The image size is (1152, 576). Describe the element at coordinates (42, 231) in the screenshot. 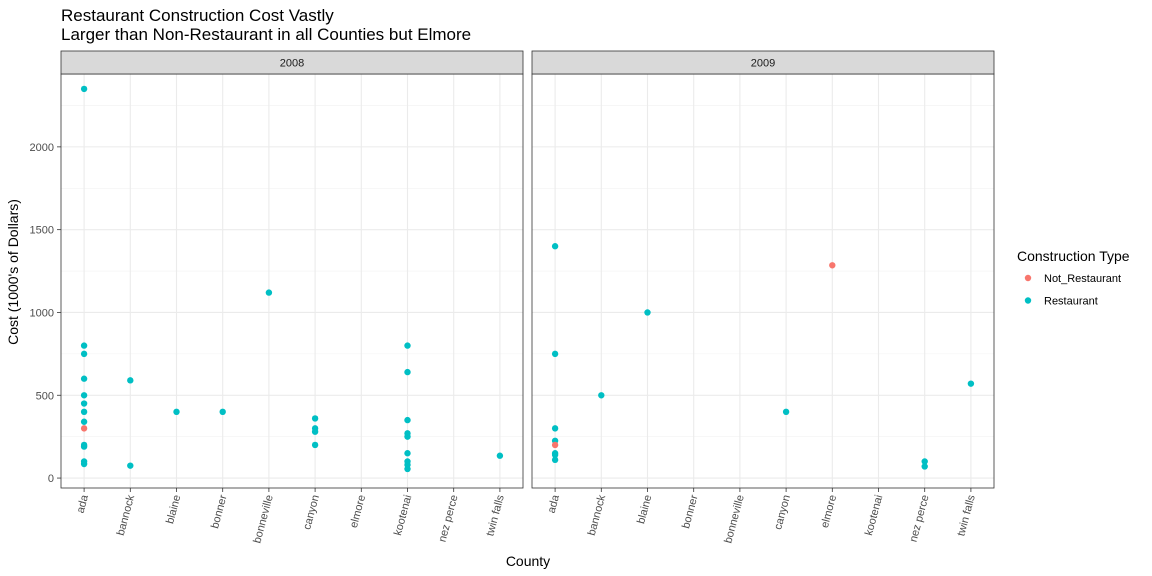

I see `y-tick-label: 1500` at that location.